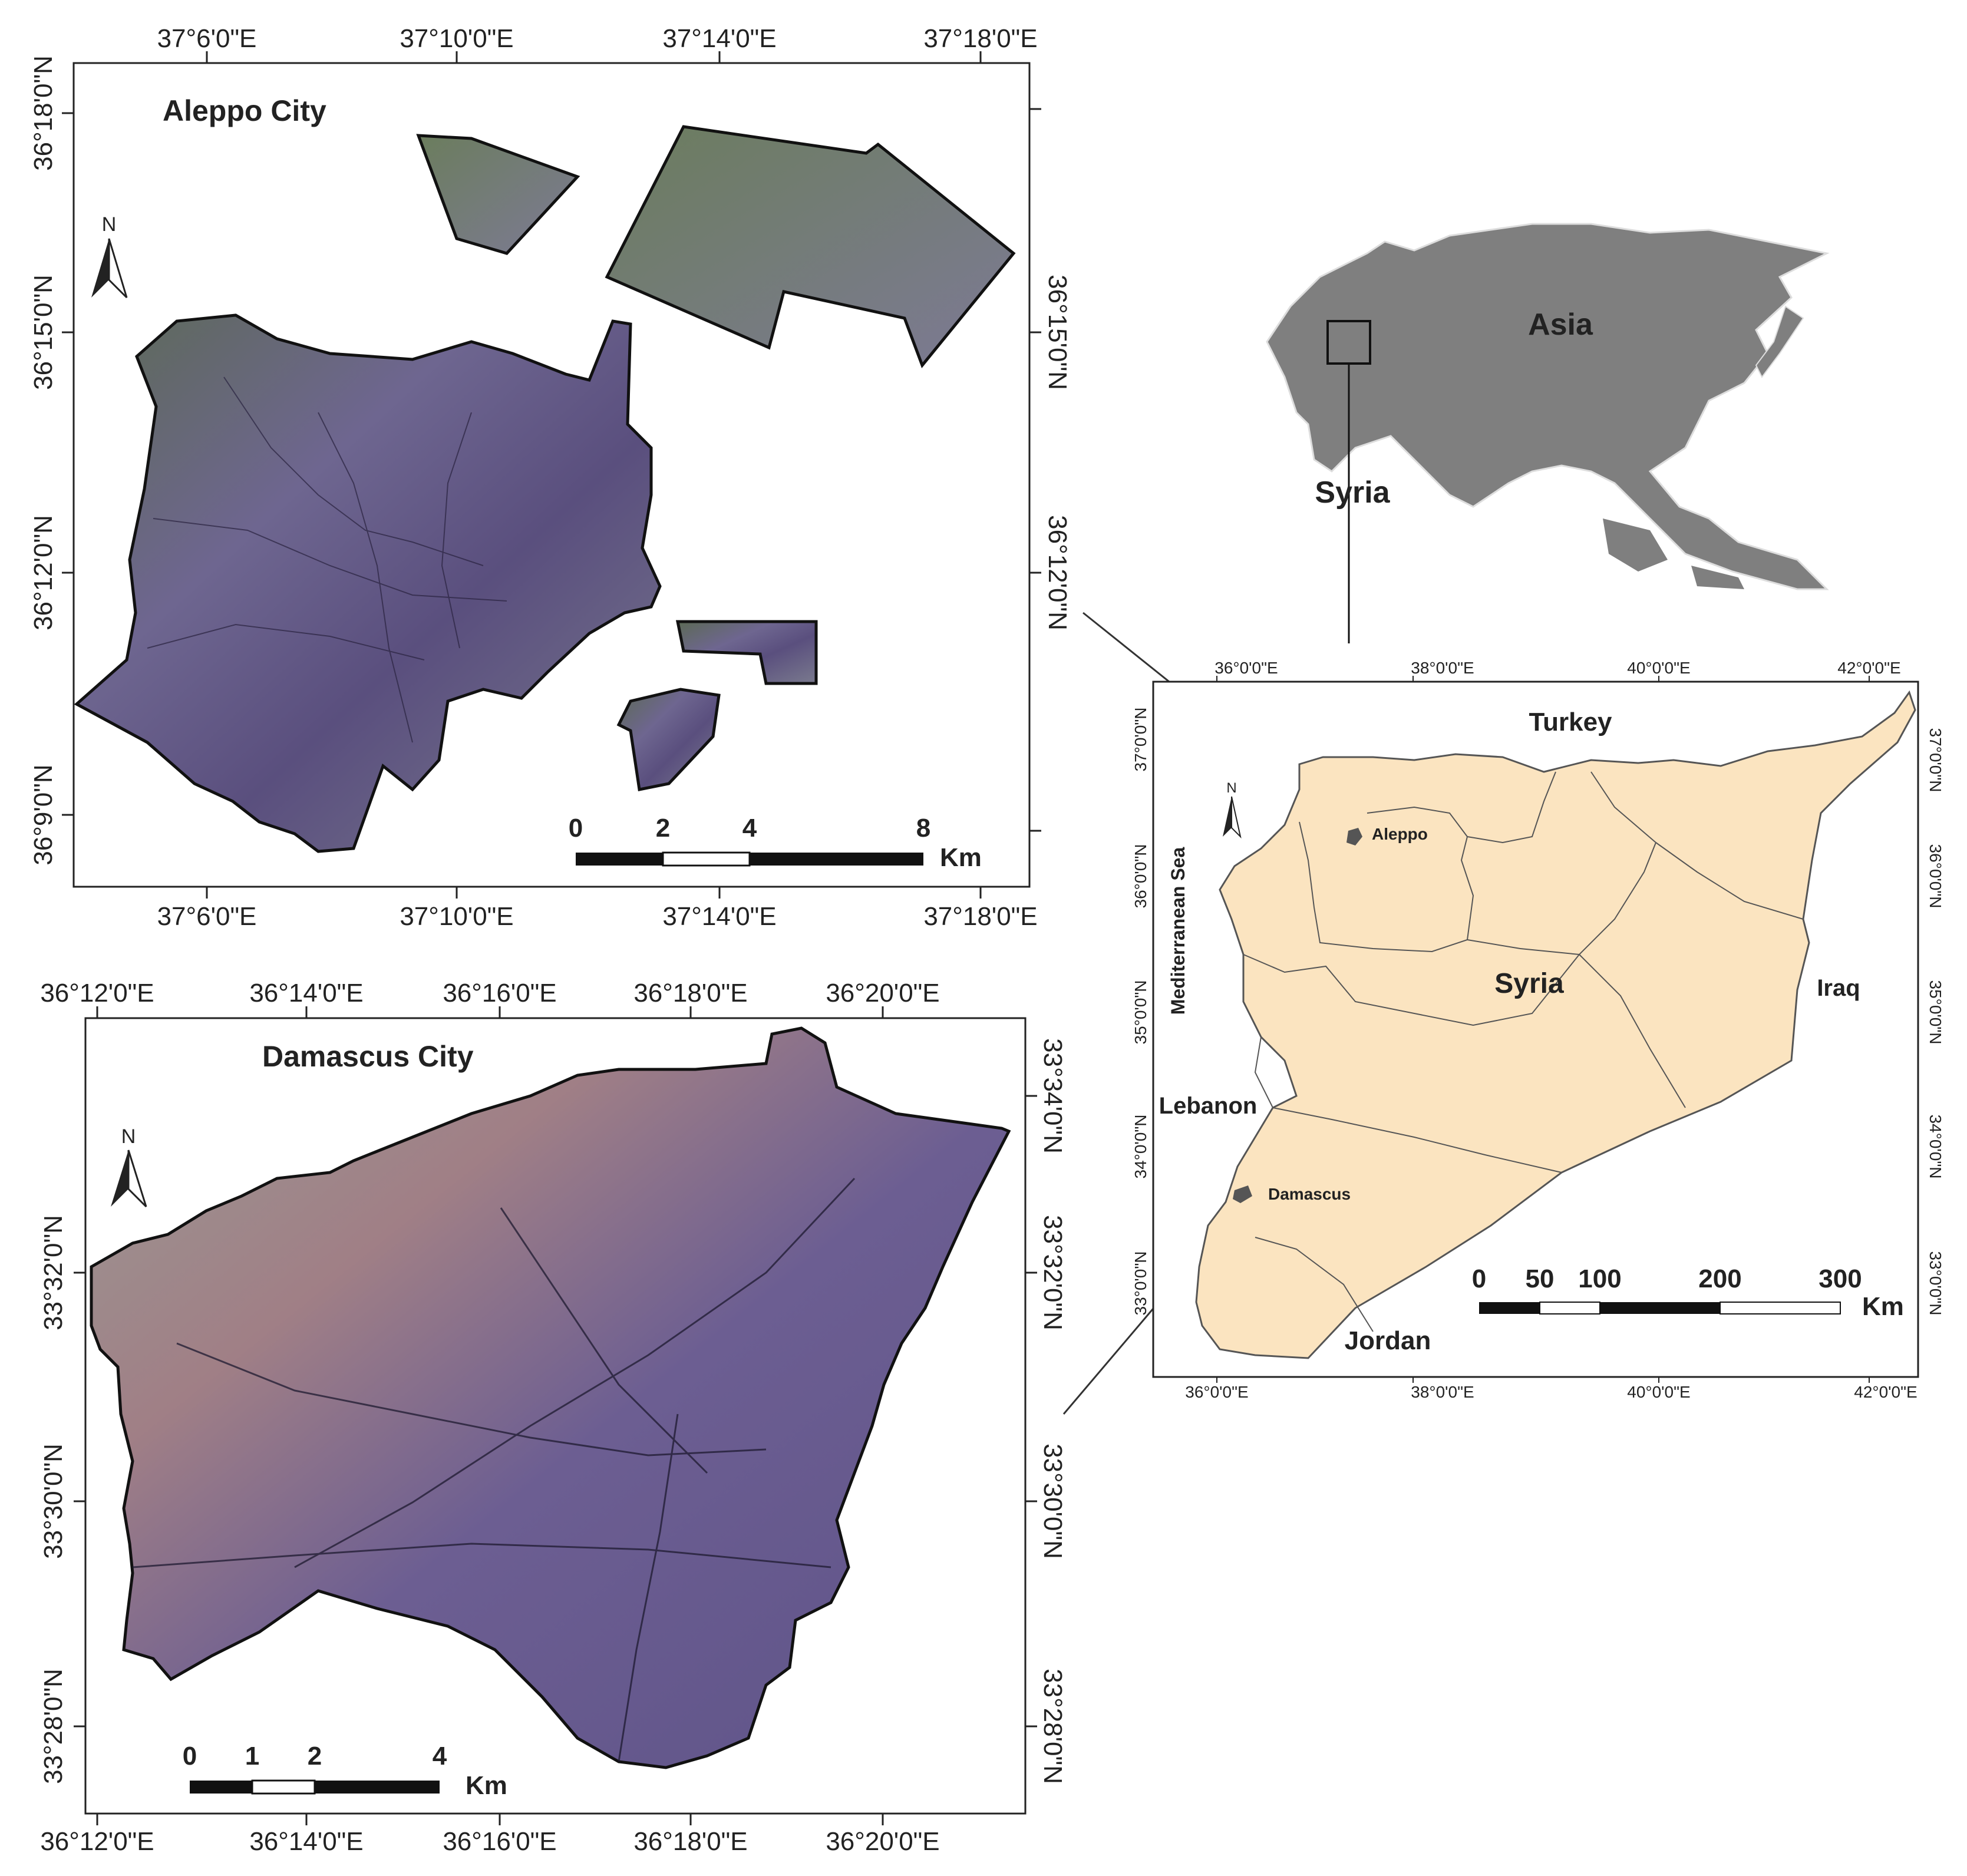 The image size is (1967, 1876). I want to click on syria-scale-tick-100: 100, so click(1599, 1278).